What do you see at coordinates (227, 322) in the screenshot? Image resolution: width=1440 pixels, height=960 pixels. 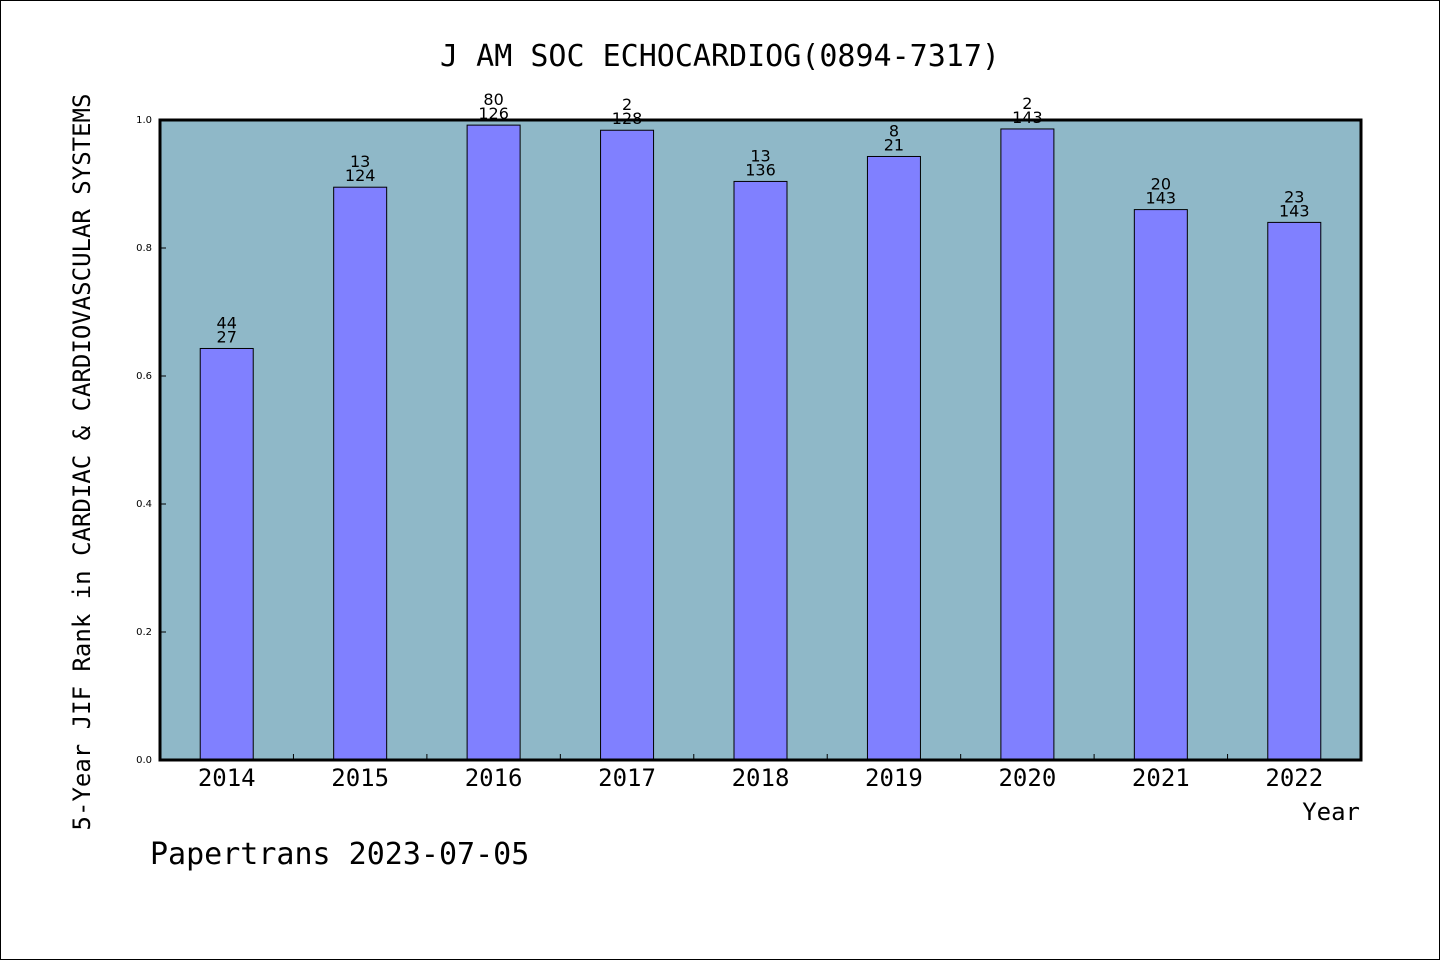 I see `bar-label-top-2014: 44` at bounding box center [227, 322].